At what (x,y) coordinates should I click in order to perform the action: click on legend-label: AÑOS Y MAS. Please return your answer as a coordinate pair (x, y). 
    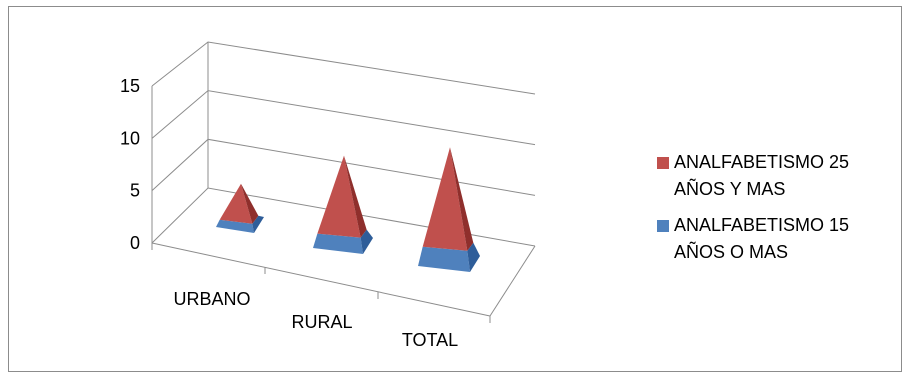
    Looking at the image, I should click on (729, 188).